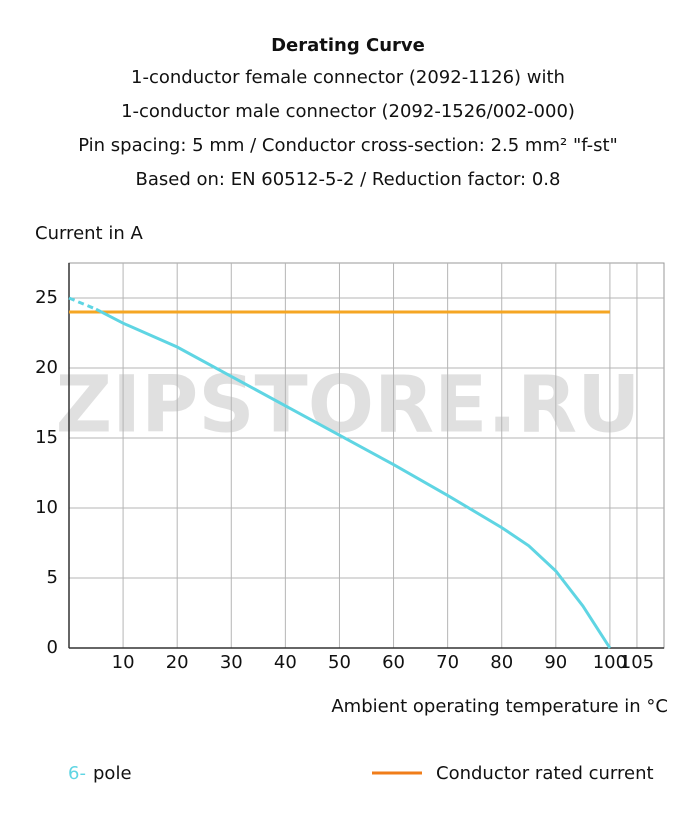  What do you see at coordinates (46, 297) in the screenshot?
I see `y-tick-label: 25` at bounding box center [46, 297].